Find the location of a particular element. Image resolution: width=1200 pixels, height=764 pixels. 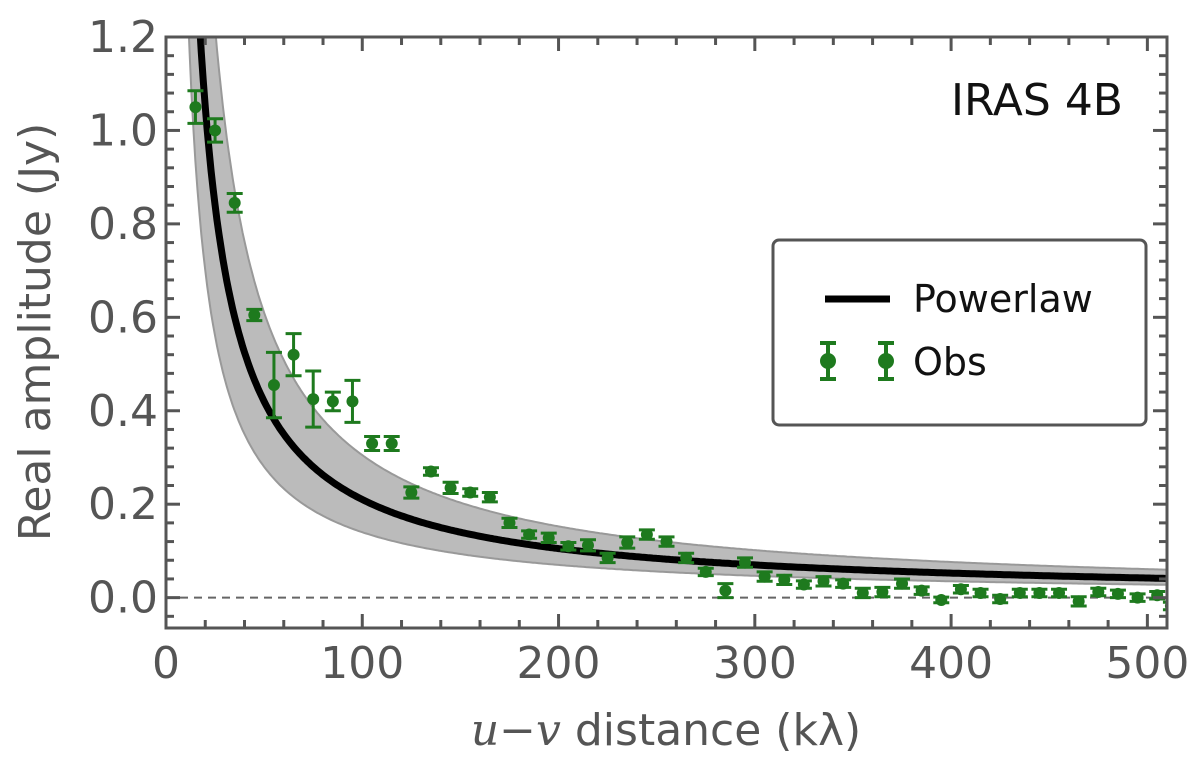

y-tick-label: 0.0 is located at coordinates (123, 598).